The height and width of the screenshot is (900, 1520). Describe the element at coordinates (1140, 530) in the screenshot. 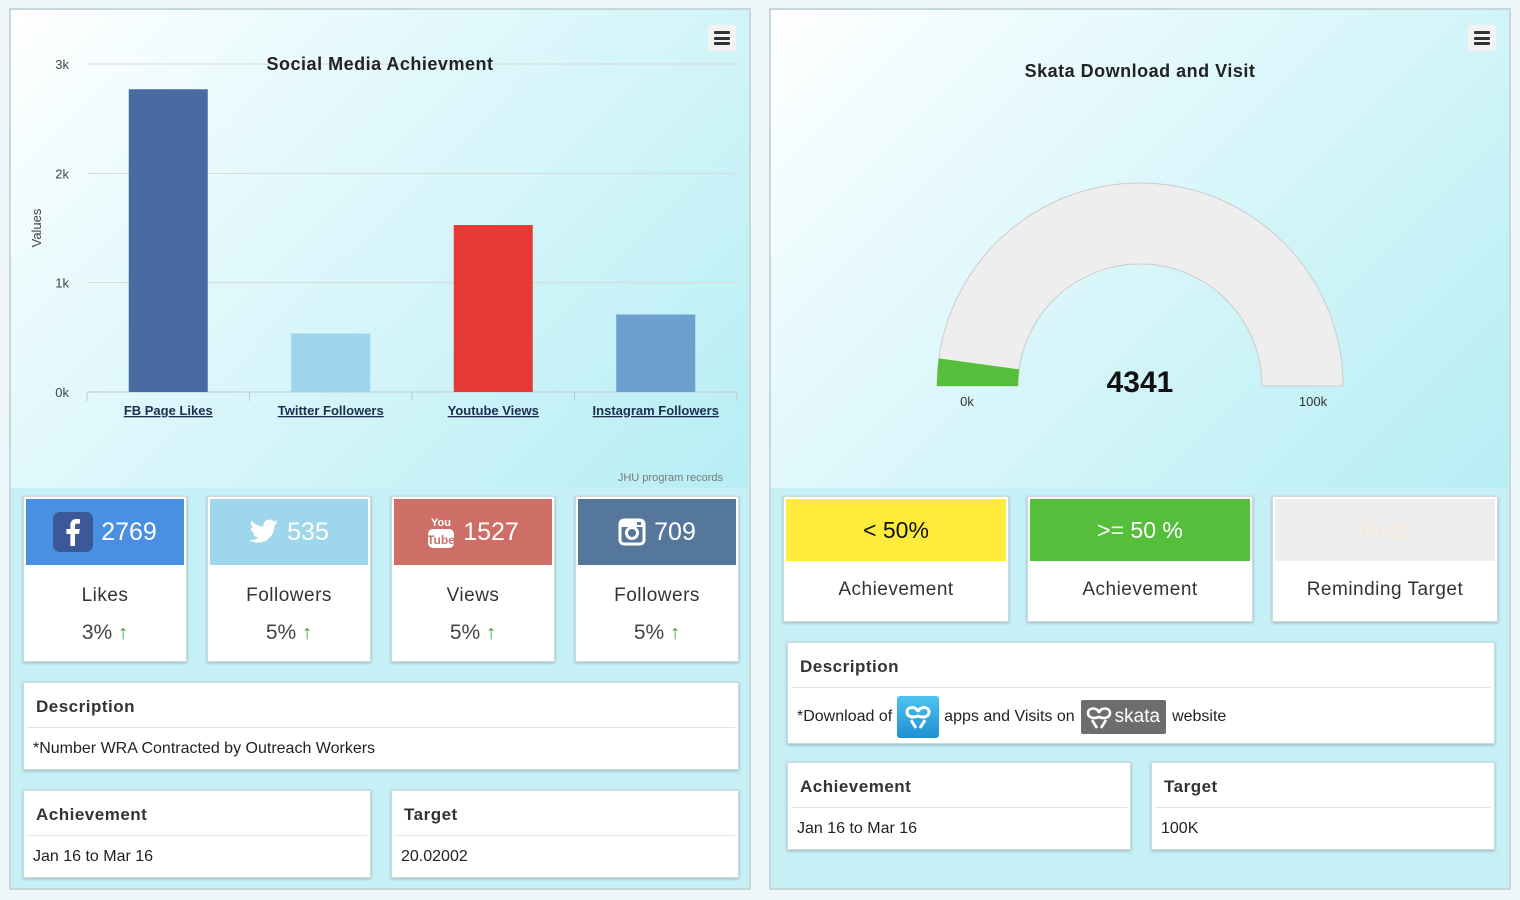

I see `legend-above-50-swatch: >= 50 %` at that location.